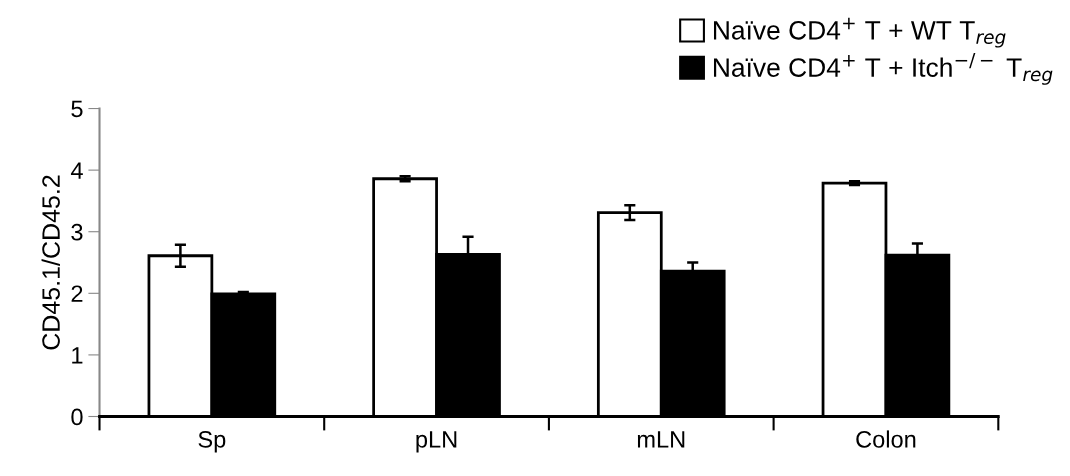  Describe the element at coordinates (77, 355) in the screenshot. I see `y-tick-label: 1` at that location.